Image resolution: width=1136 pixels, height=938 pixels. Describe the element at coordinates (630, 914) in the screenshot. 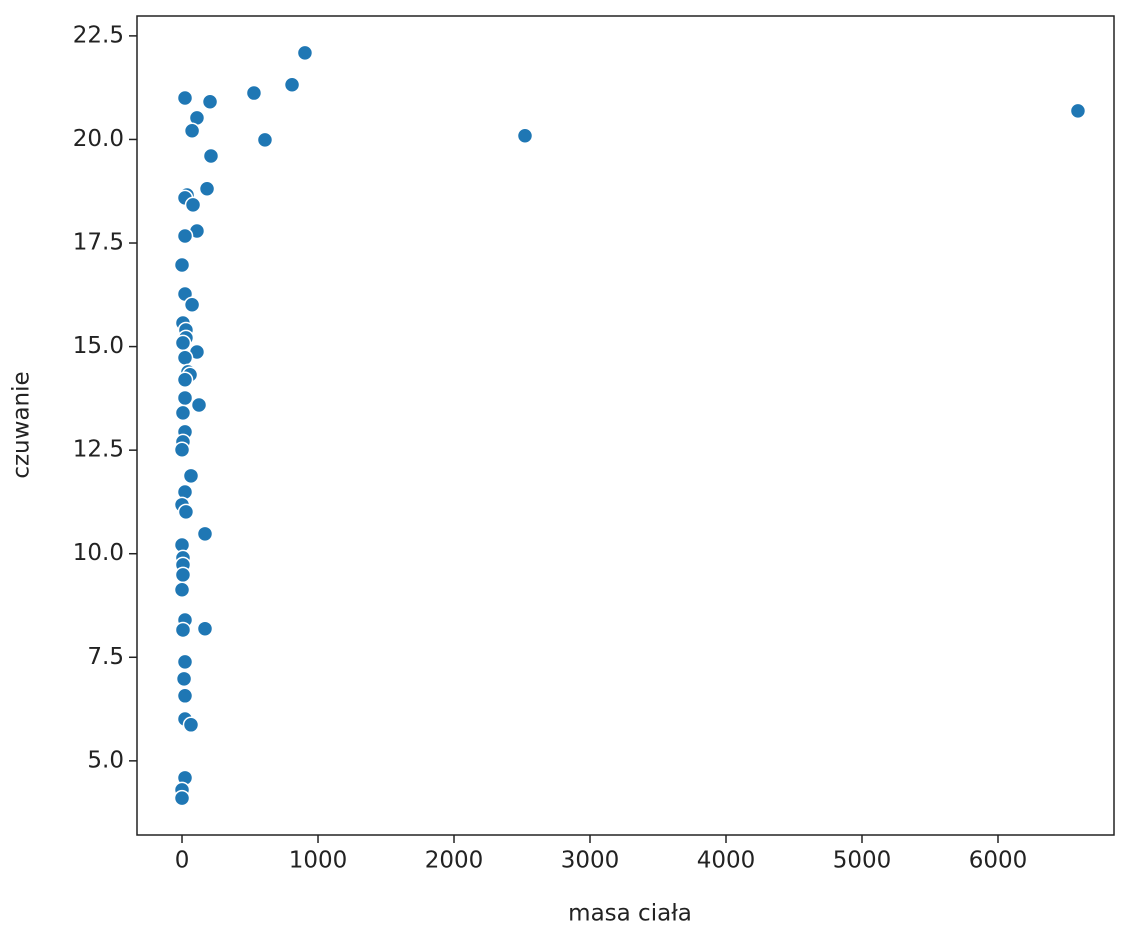

I see `x-axis-label: masa ciała` at that location.